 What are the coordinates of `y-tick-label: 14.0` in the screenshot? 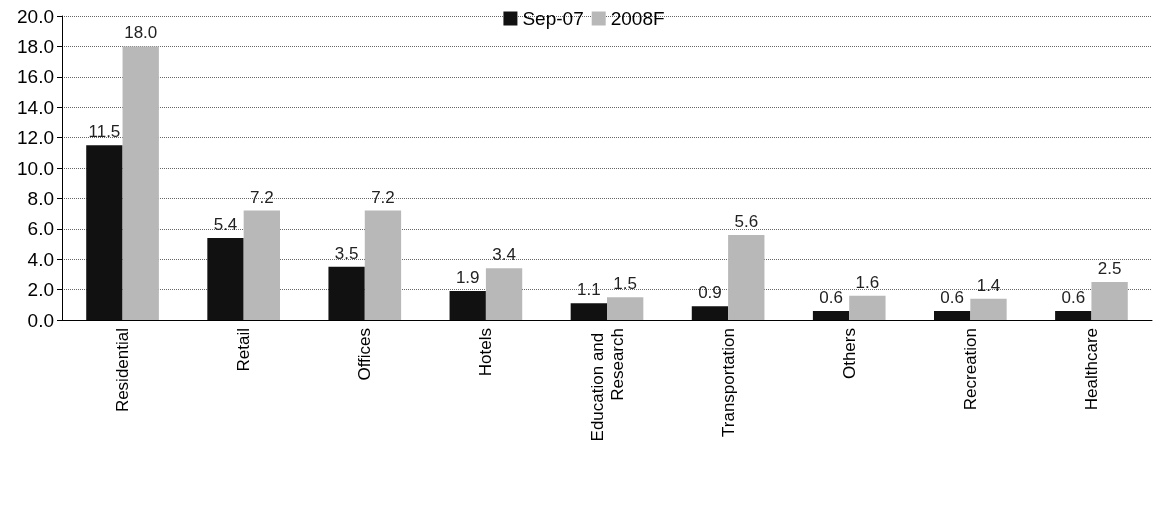 It's located at (35, 107).